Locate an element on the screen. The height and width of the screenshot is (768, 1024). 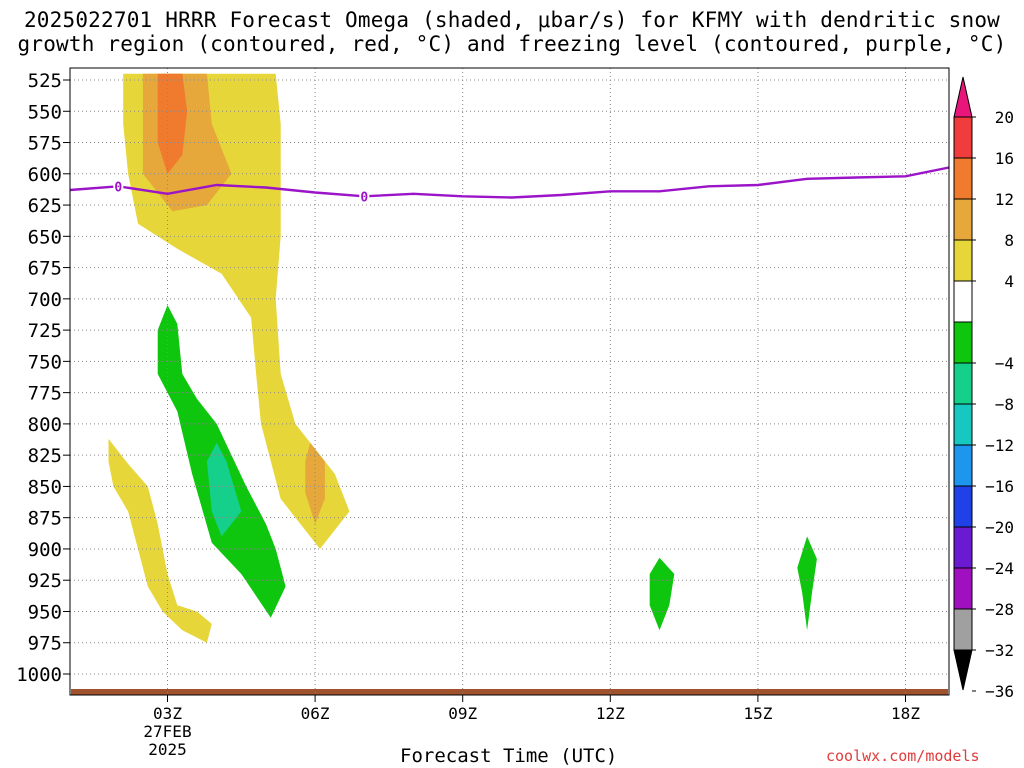
y-tick-label-925: 925 is located at coordinates (45, 581).